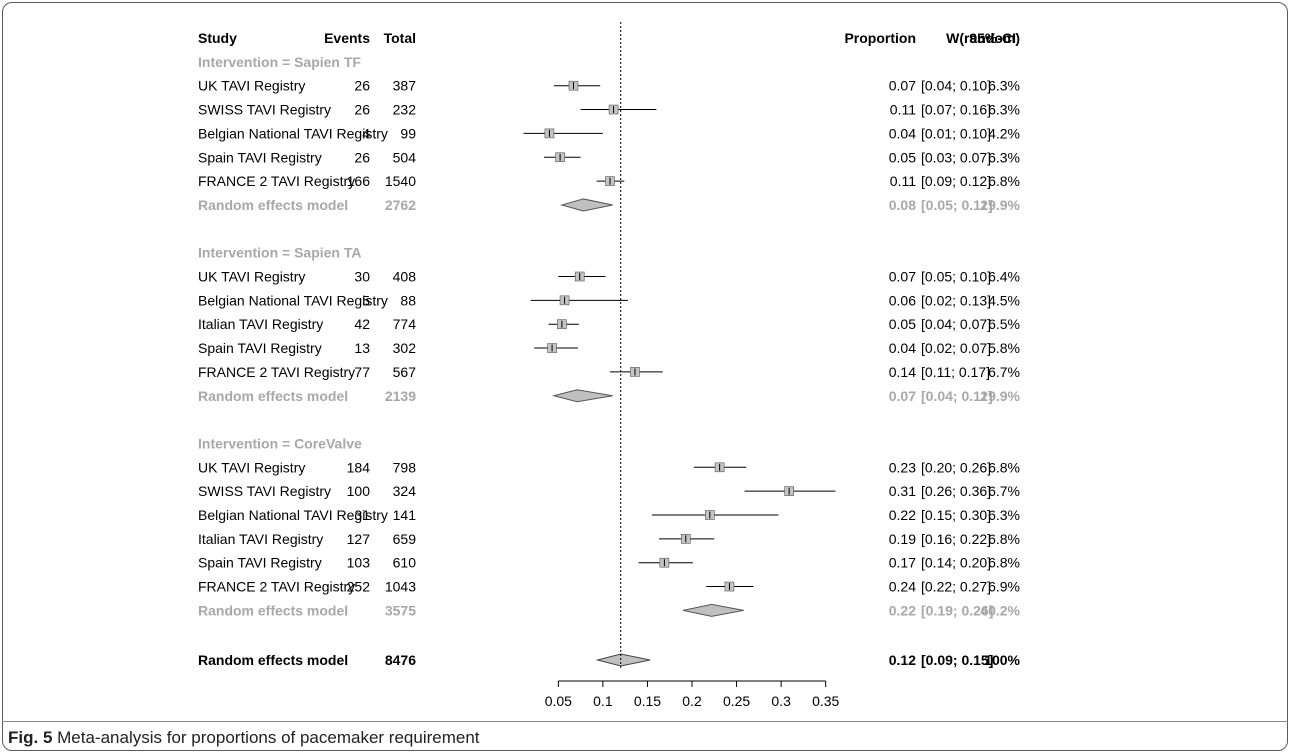 This screenshot has height=755, width=1292. What do you see at coordinates (251, 277) in the screenshot?
I see `study-1-0-name: UK TAVI Registry` at bounding box center [251, 277].